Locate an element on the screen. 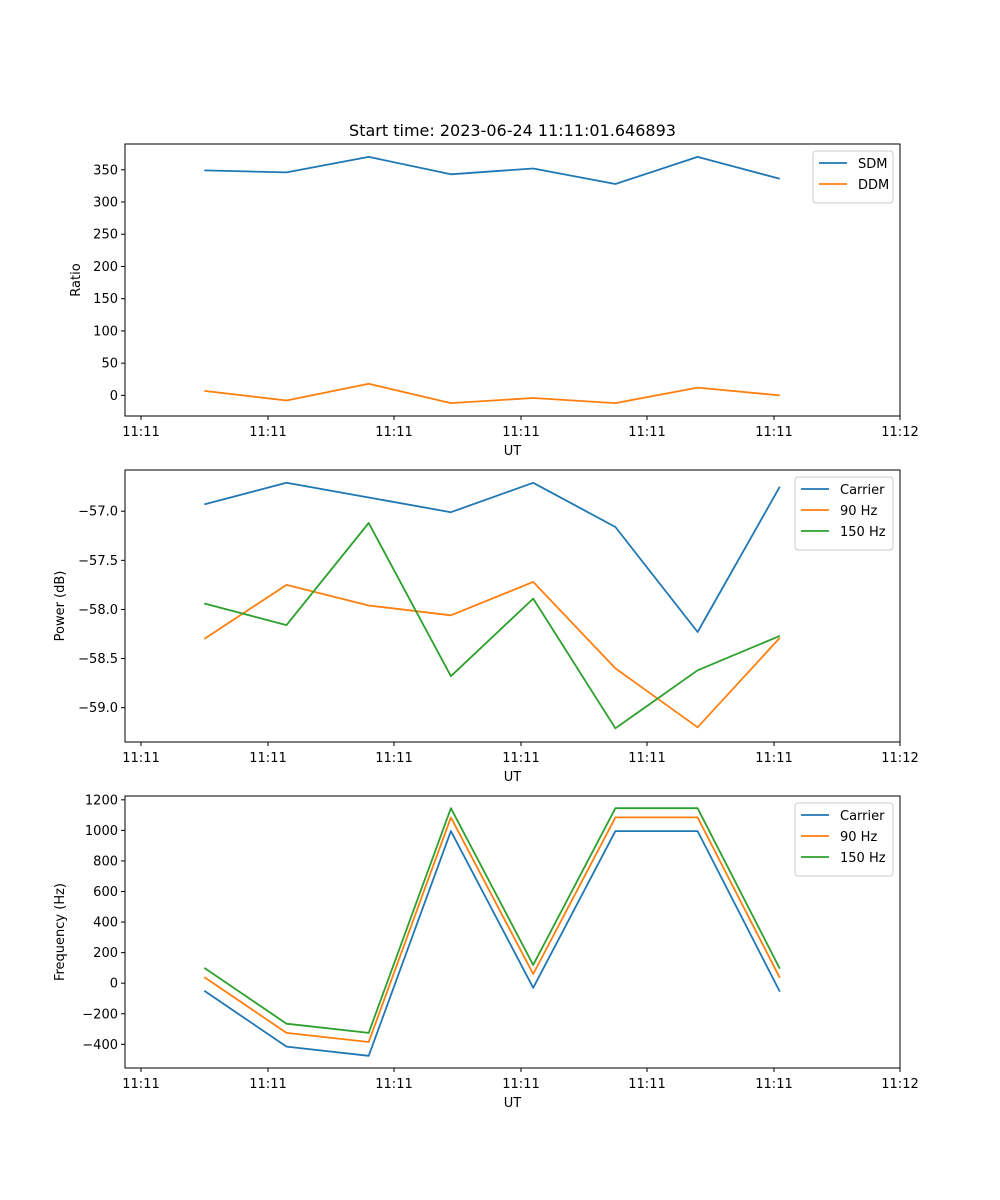  chart-title: Start time: 2023-06-24 11:11:01.646893 is located at coordinates (512, 130).